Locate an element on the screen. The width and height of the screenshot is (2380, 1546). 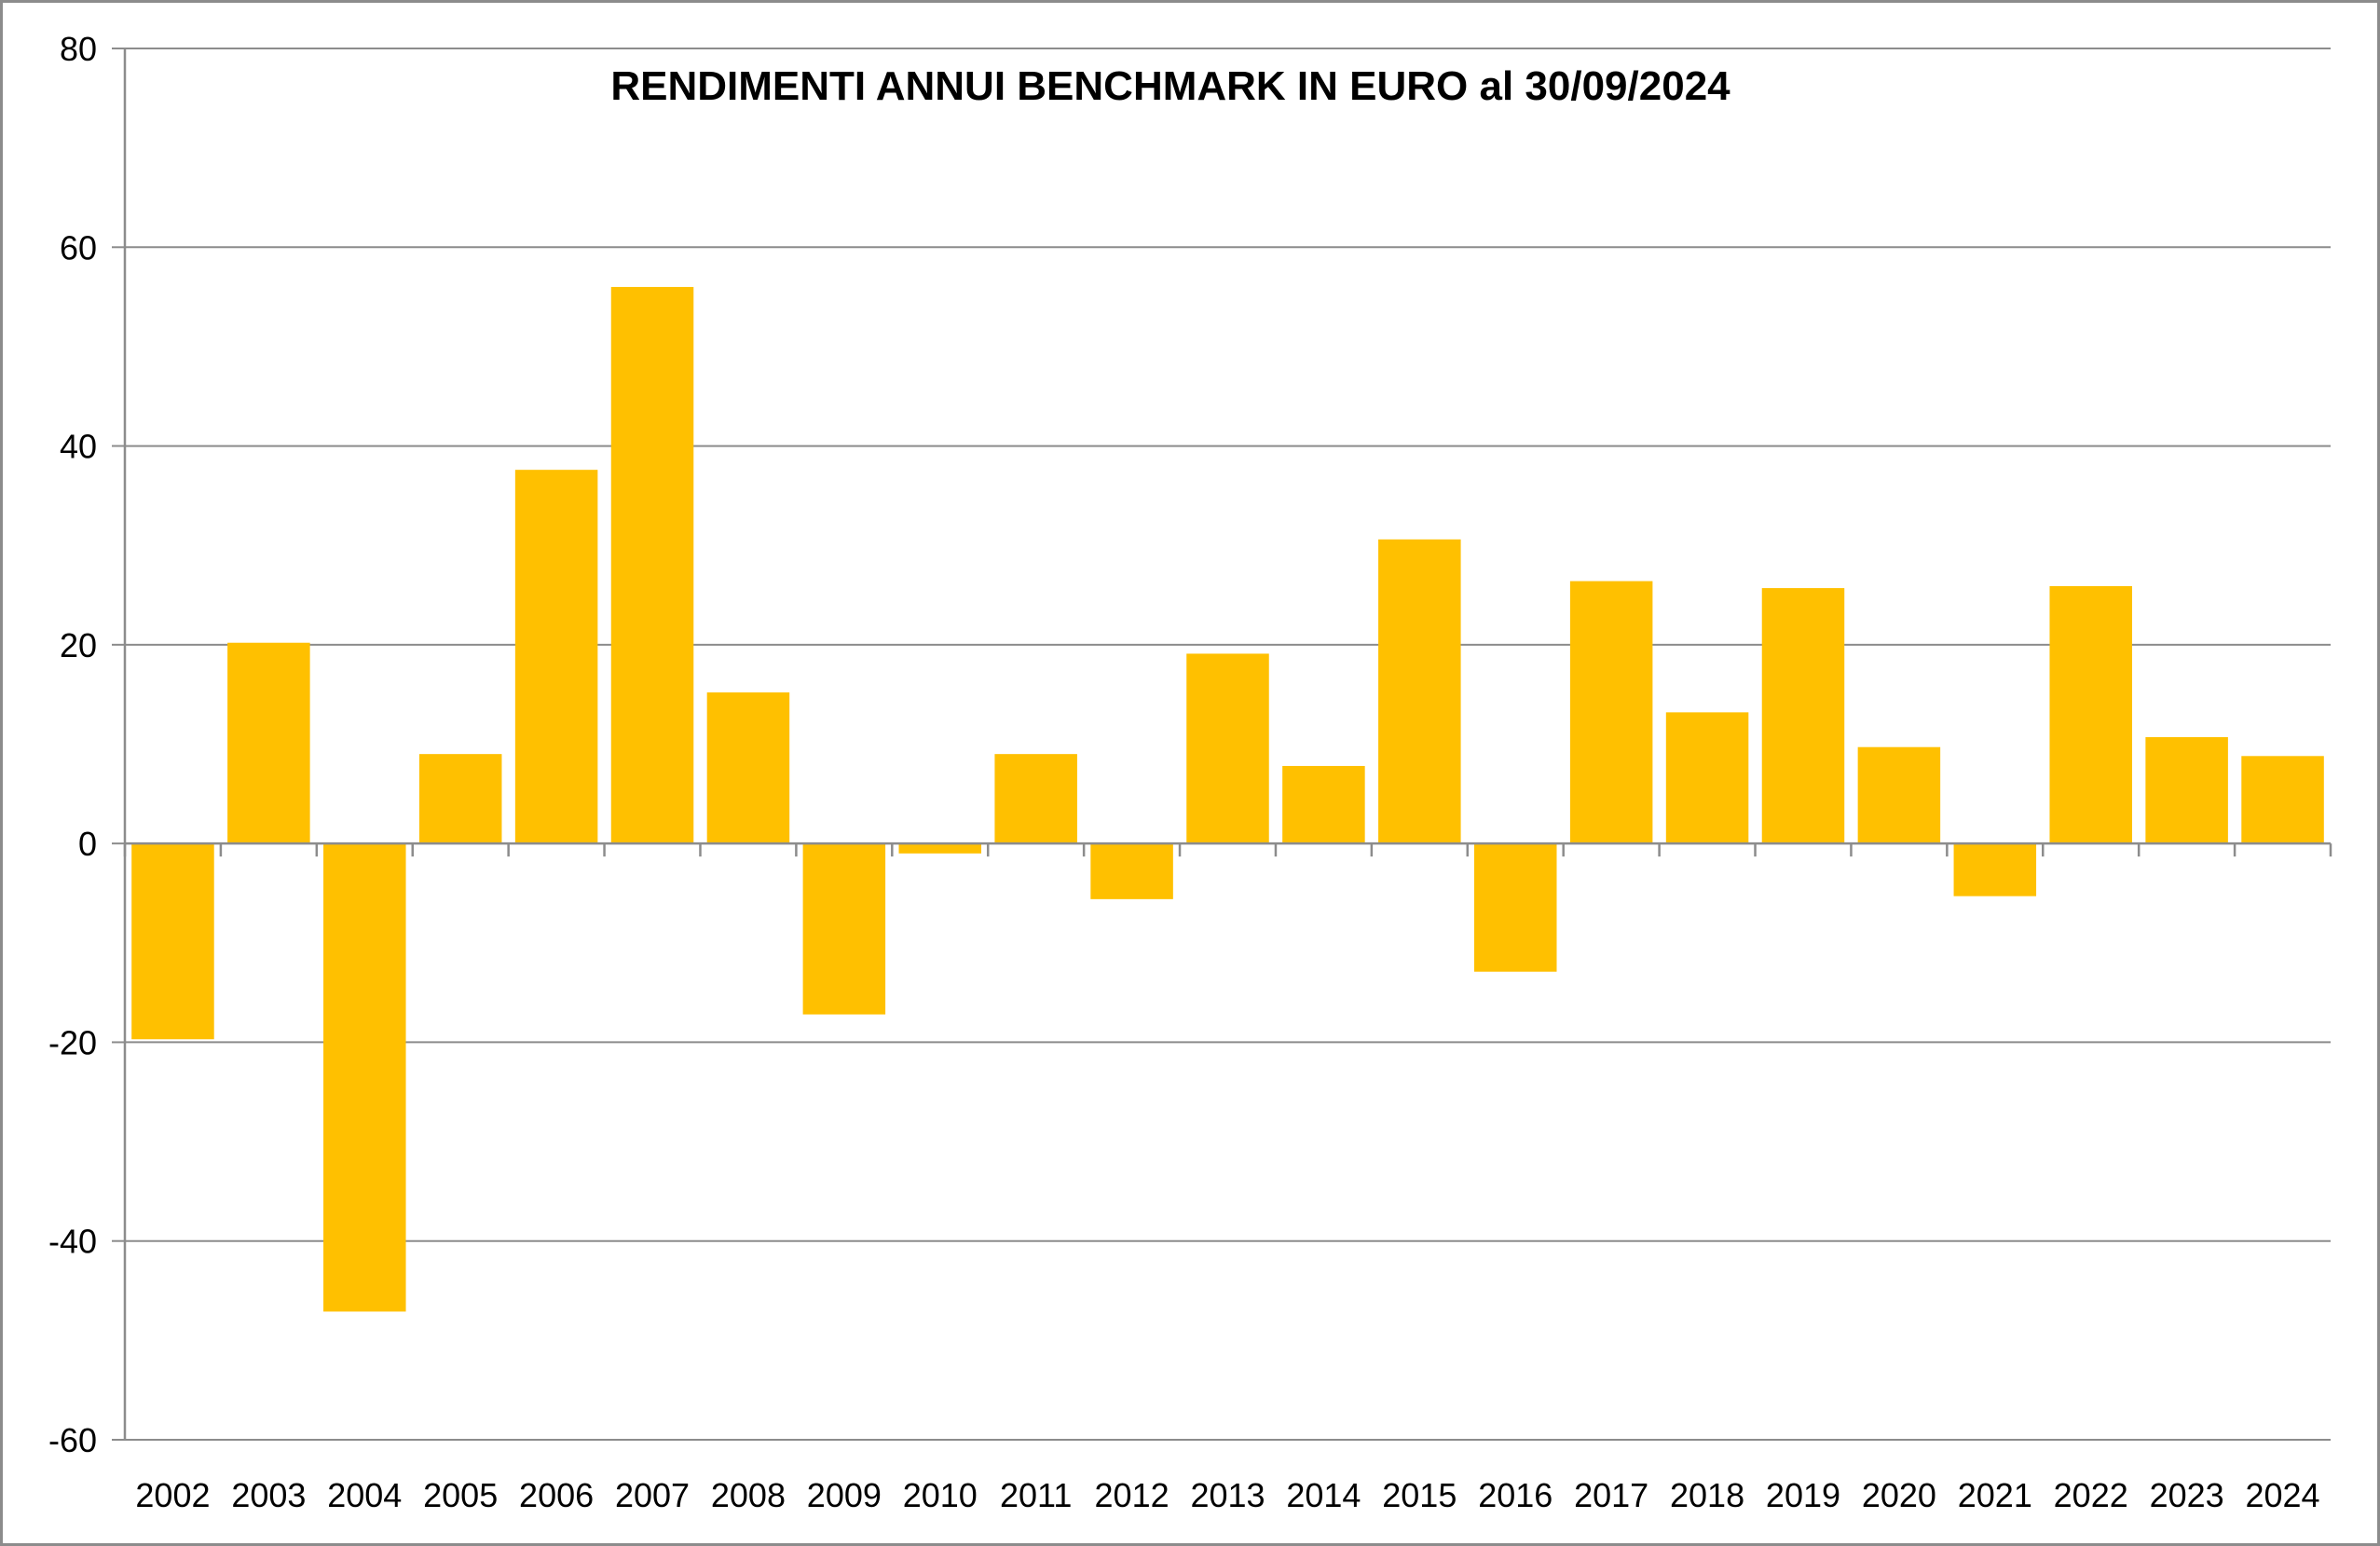
bar-2012 is located at coordinates (1131, 871).